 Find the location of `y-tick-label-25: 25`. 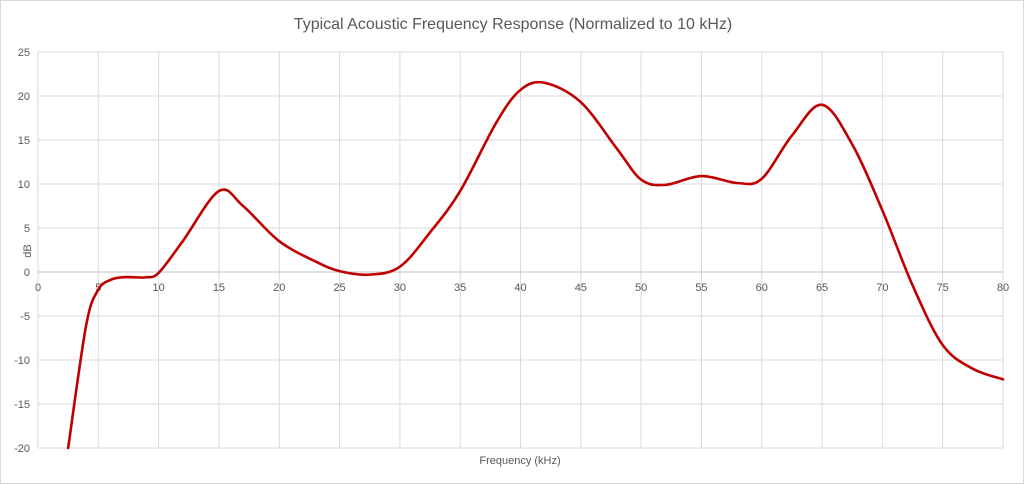

y-tick-label-25: 25 is located at coordinates (24, 53).